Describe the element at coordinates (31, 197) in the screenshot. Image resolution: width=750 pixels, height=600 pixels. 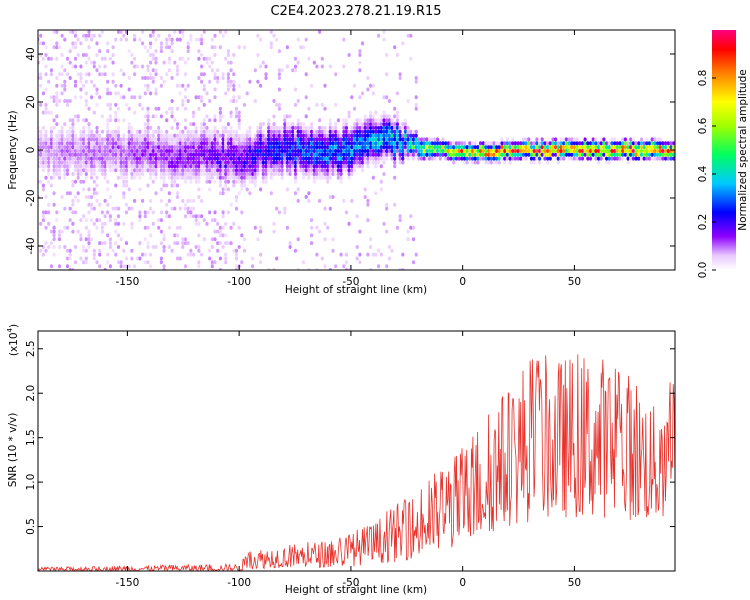
I see `spectrogram-ytick-label: -20` at that location.